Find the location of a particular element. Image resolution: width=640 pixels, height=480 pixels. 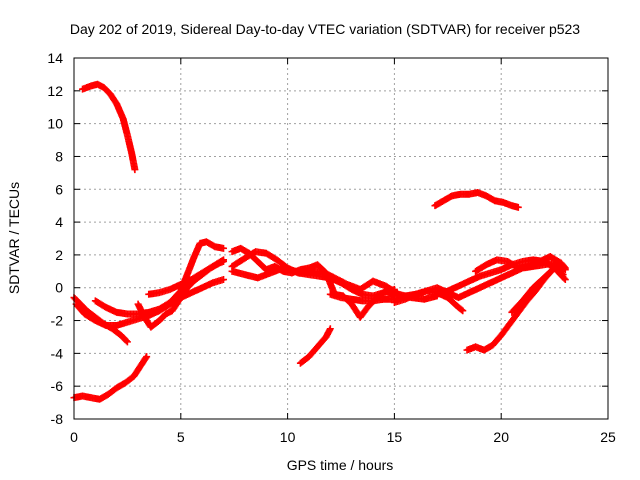

y-tick-label: -2 is located at coordinates (57, 321).